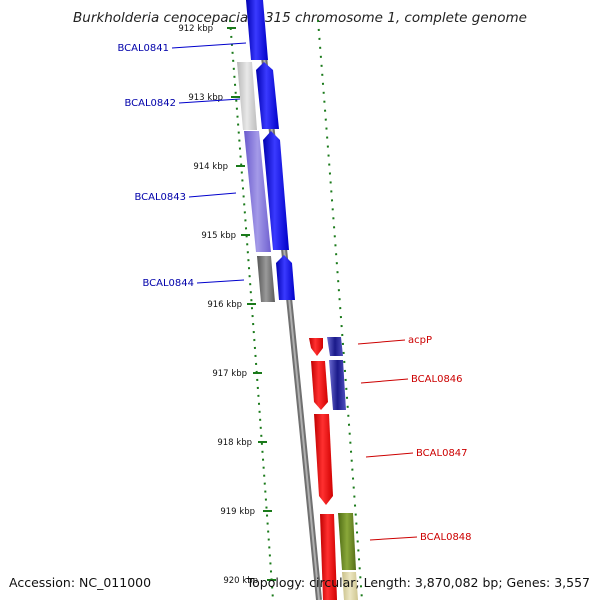 The height and width of the screenshot is (600, 600). What do you see at coordinates (316, 347) in the screenshot?
I see `gene-arrow-acpp` at bounding box center [316, 347].